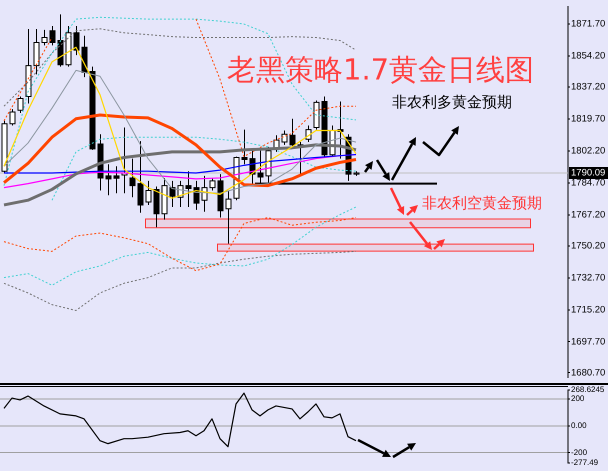 This screenshot has height=471, width=608. I want to click on y-tick-label: 200, so click(578, 399).